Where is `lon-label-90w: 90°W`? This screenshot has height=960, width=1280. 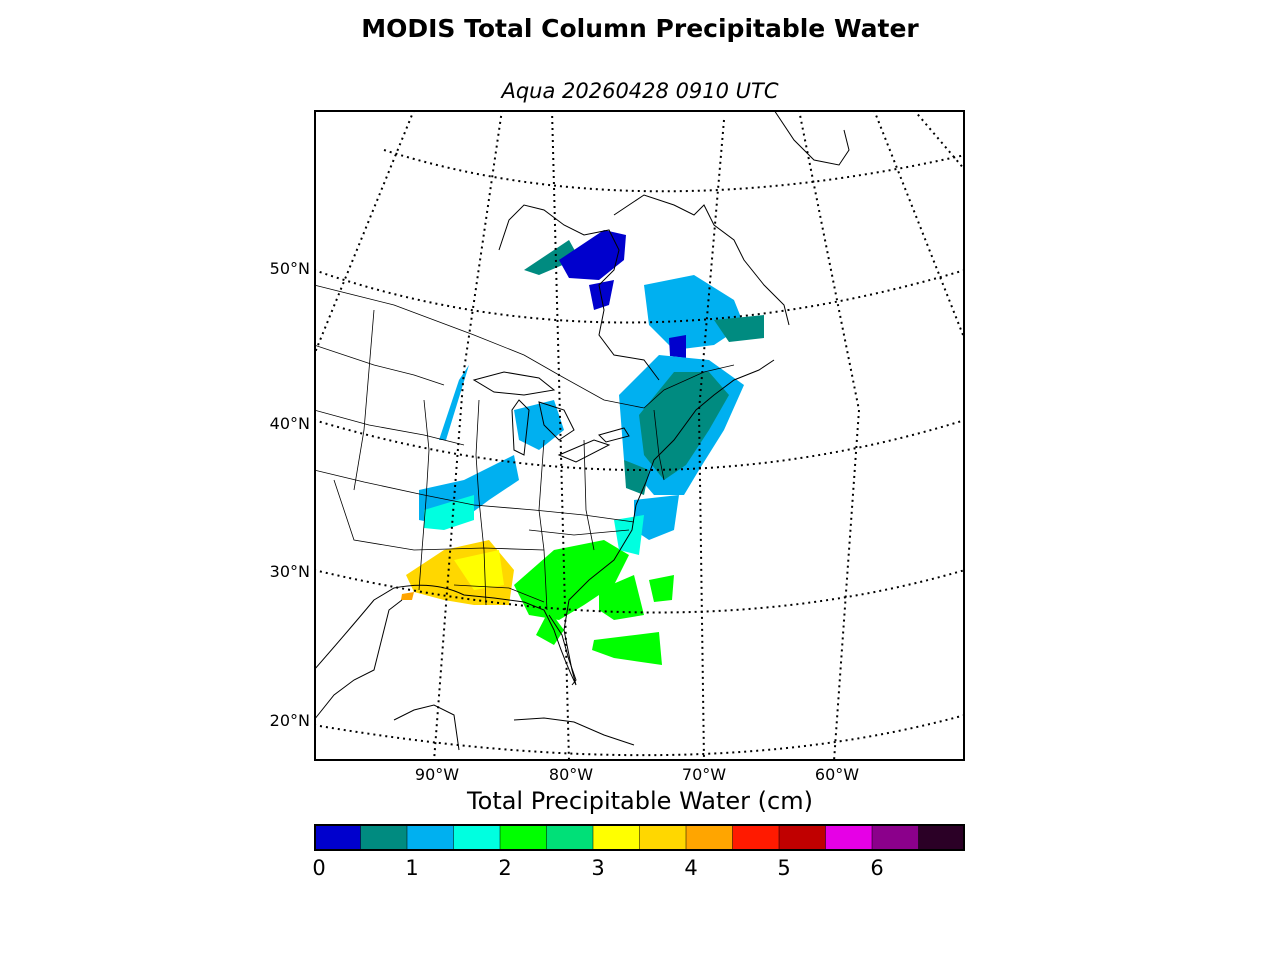 lon-label-90w: 90°W is located at coordinates (437, 774).